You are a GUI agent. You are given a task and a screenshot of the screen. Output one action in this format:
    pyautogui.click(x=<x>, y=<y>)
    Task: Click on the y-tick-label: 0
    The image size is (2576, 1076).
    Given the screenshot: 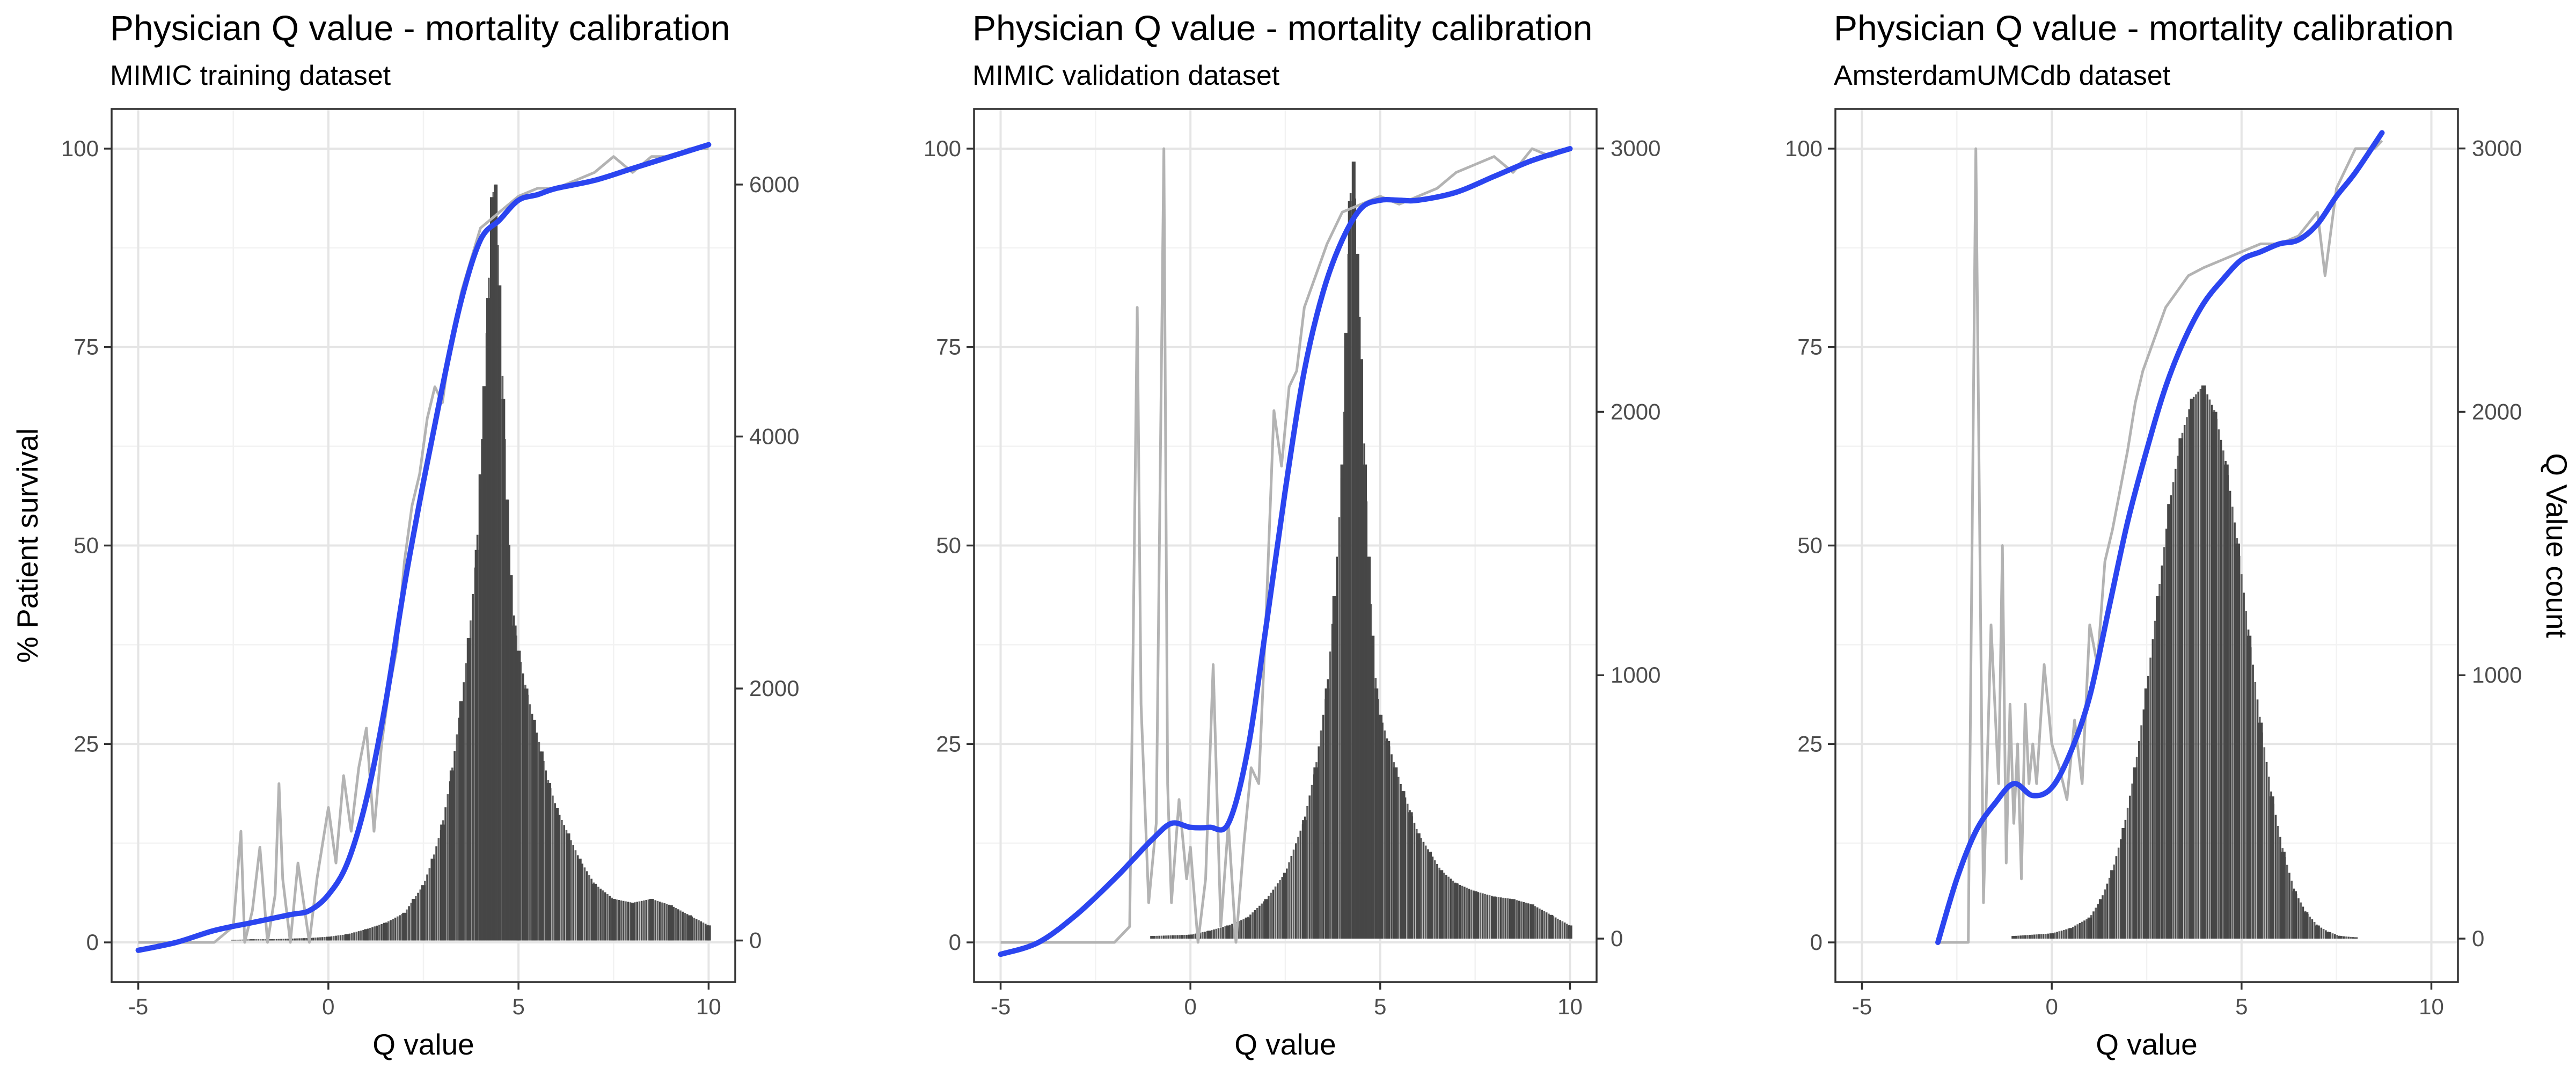 What is the action you would take?
    pyautogui.click(x=92, y=942)
    